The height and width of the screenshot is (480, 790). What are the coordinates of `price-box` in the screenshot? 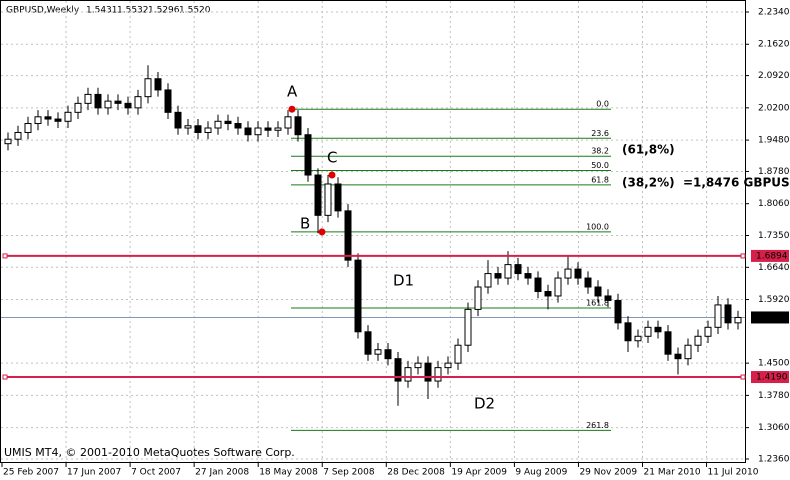 It's located at (770, 317).